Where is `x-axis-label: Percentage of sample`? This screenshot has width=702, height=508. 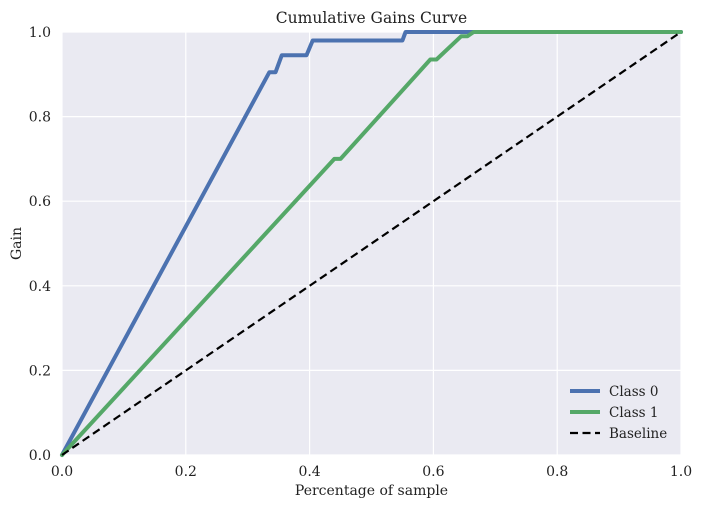
x-axis-label: Percentage of sample is located at coordinates (371, 491).